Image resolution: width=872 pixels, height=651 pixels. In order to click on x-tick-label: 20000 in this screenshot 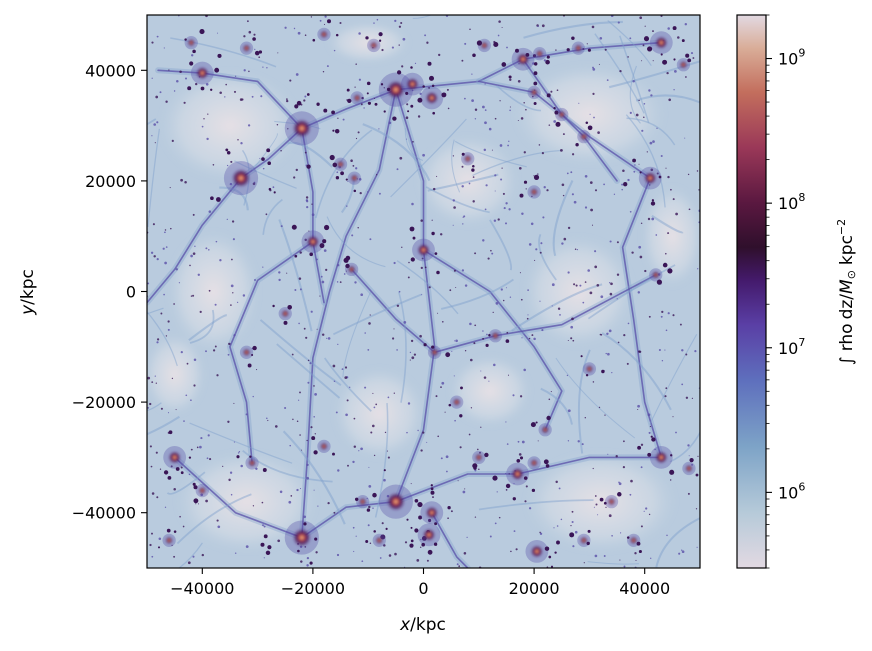, I will do `click(534, 588)`.